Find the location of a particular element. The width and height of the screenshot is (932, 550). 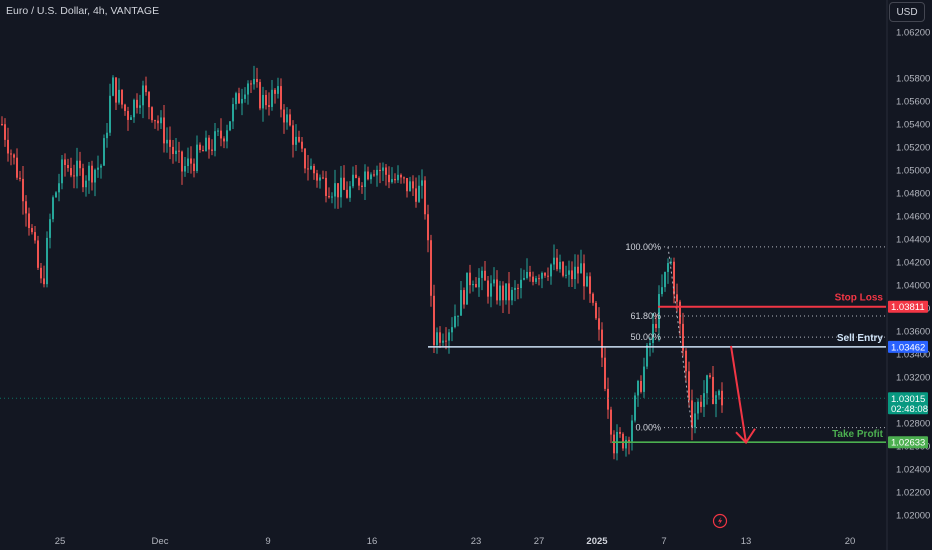

arrow-head is located at coordinates (745, 436).